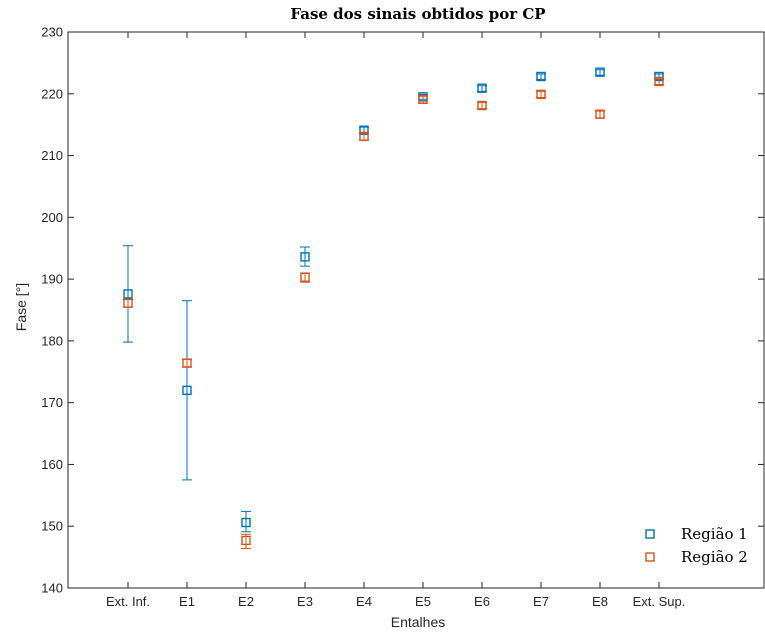 Image resolution: width=765 pixels, height=635 pixels. Describe the element at coordinates (305, 601) in the screenshot. I see `x-tick-label: E3` at that location.